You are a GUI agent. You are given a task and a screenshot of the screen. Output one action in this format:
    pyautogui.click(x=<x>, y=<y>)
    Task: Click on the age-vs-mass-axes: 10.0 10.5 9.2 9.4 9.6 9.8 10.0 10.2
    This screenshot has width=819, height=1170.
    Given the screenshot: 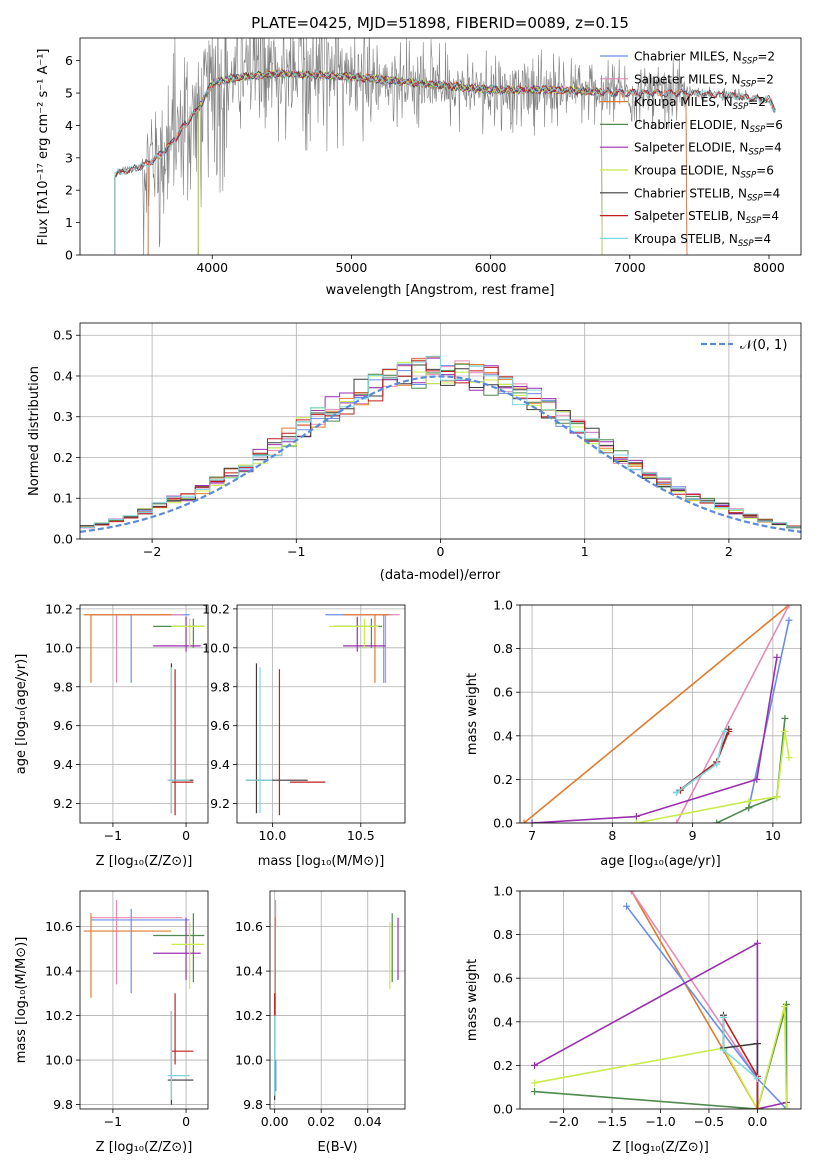 What is the action you would take?
    pyautogui.click(x=288, y=722)
    